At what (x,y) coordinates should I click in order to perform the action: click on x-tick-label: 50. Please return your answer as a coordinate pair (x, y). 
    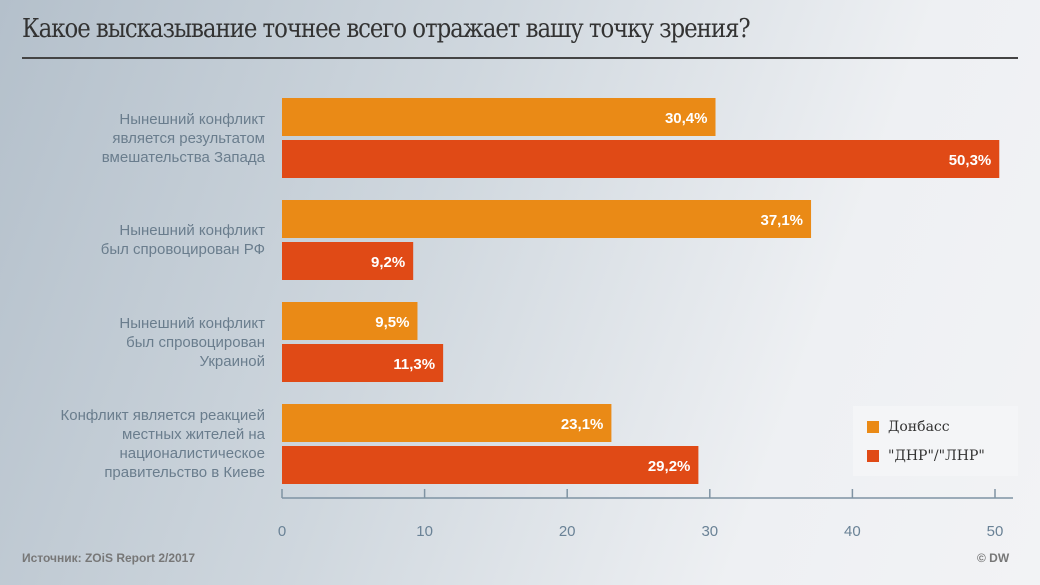
    Looking at the image, I should click on (995, 531).